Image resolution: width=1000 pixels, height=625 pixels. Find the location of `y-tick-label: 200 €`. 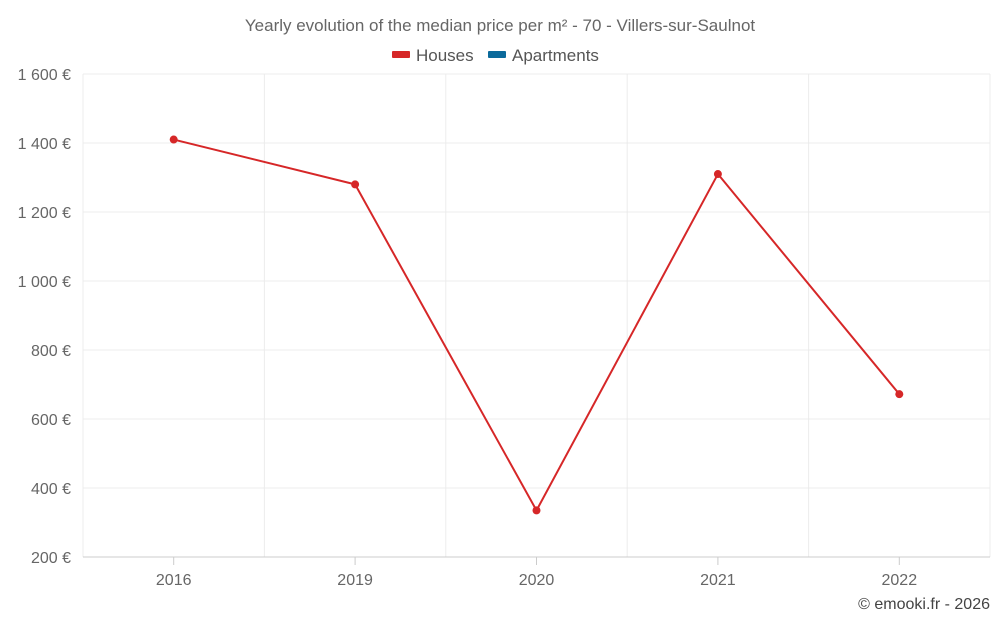

y-tick-label: 200 € is located at coordinates (51, 558).